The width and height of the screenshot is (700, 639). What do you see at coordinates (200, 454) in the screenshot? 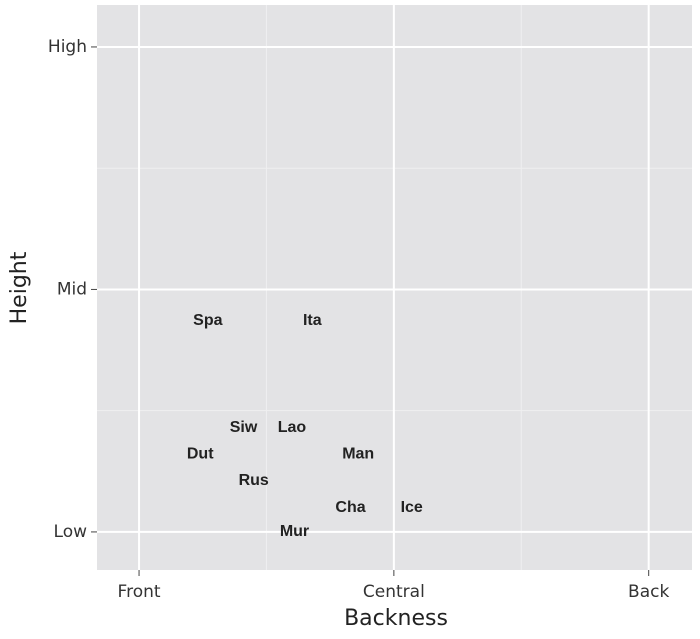
I see `point-label: Dut` at bounding box center [200, 454].